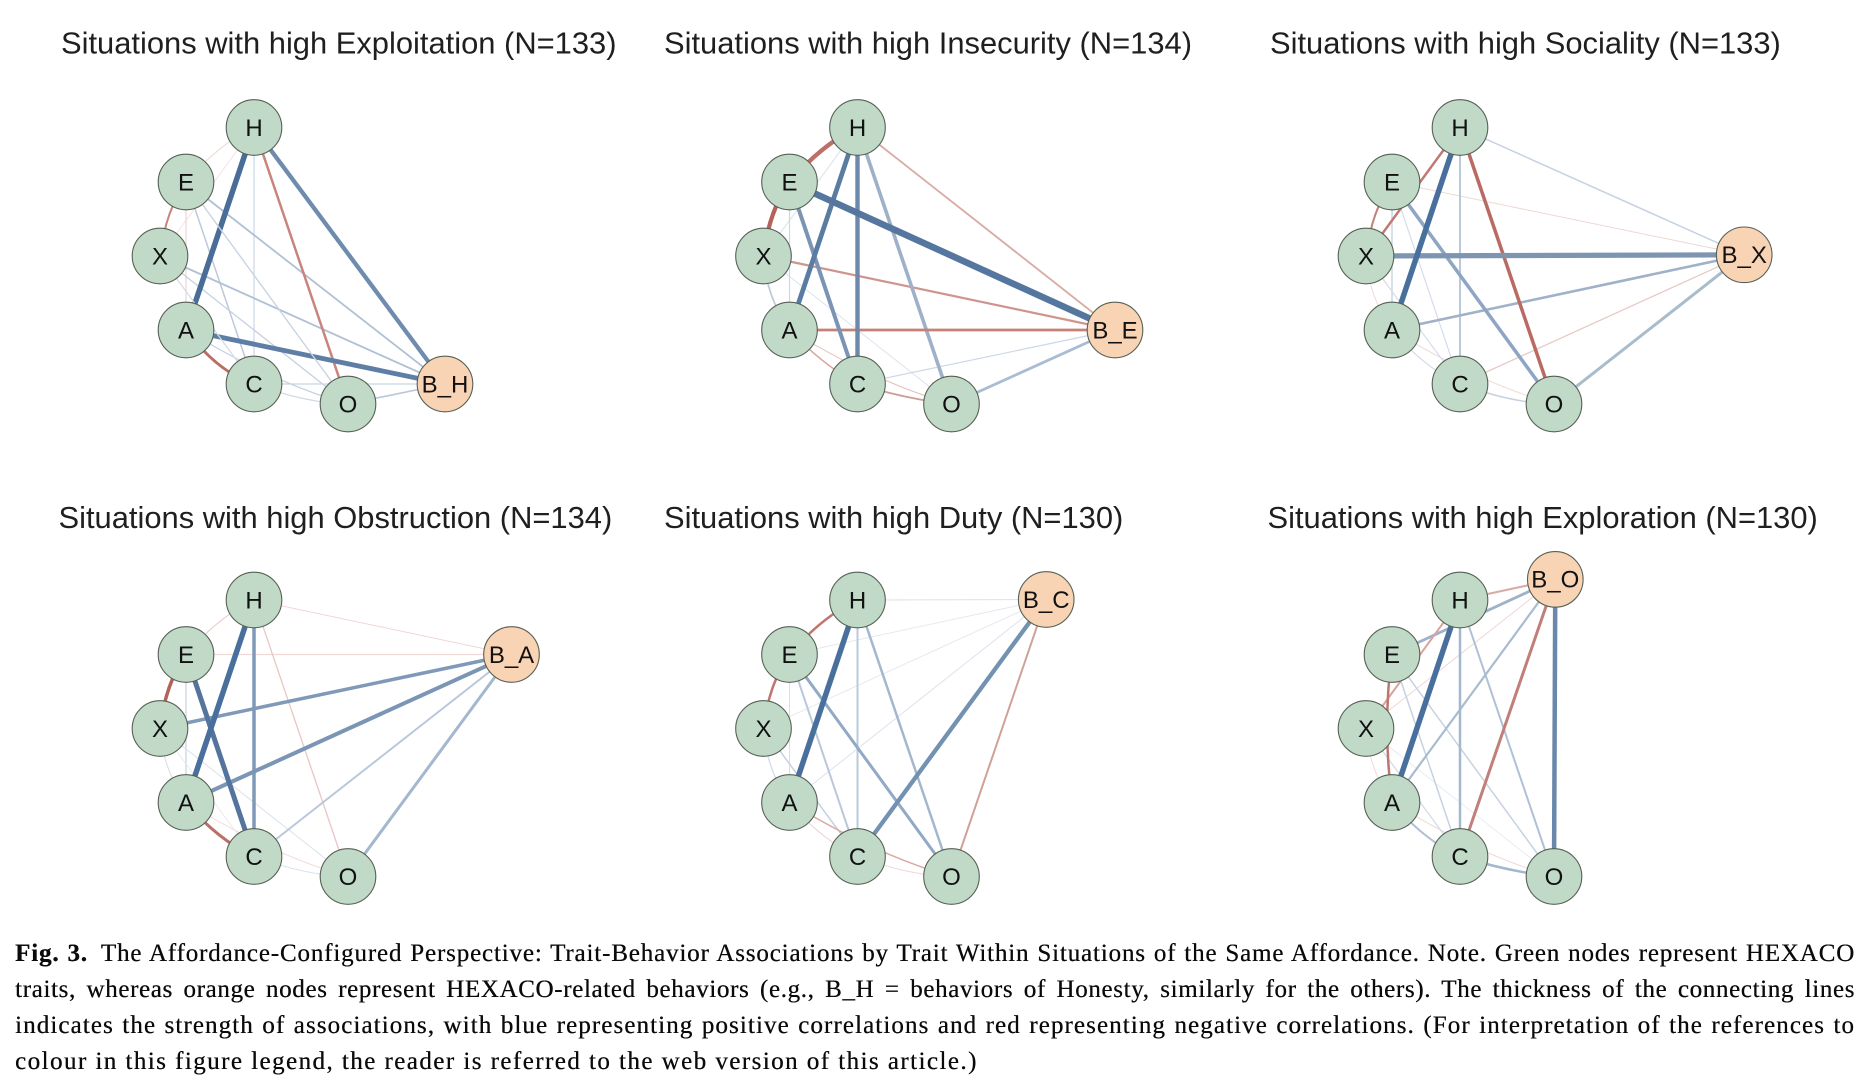  Describe the element at coordinates (893, 517) in the screenshot. I see `svg-text:Situations with high Duty (N=1: Situations with high Duty (N=130)` at that location.